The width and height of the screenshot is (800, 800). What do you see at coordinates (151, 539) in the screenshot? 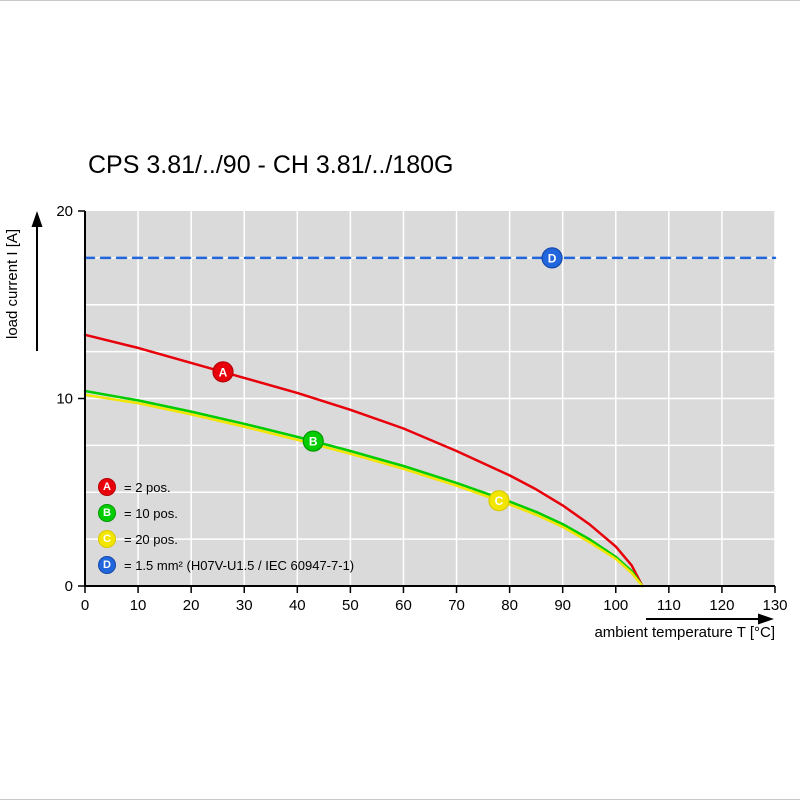
I see `legend-label-c: = 20 pos.` at bounding box center [151, 539].